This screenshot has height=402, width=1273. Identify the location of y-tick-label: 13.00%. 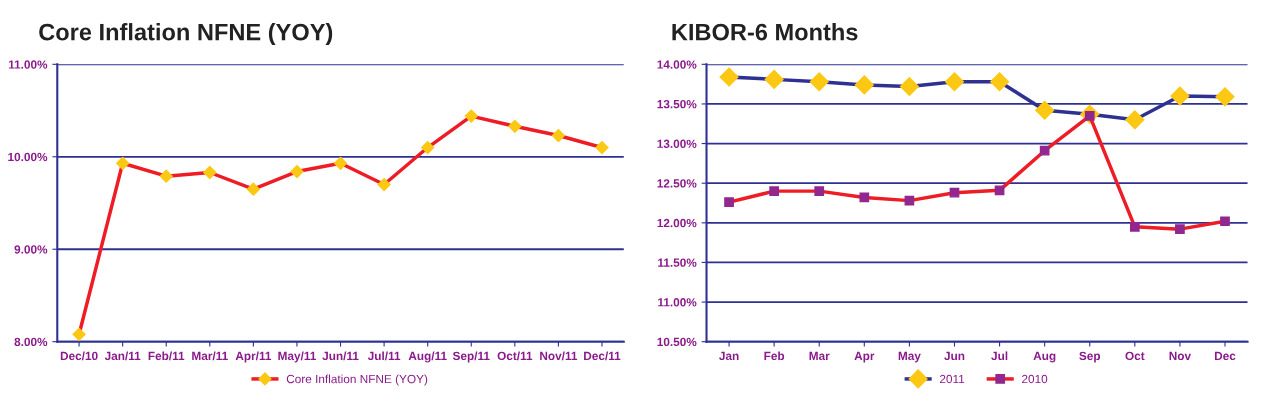
(677, 143).